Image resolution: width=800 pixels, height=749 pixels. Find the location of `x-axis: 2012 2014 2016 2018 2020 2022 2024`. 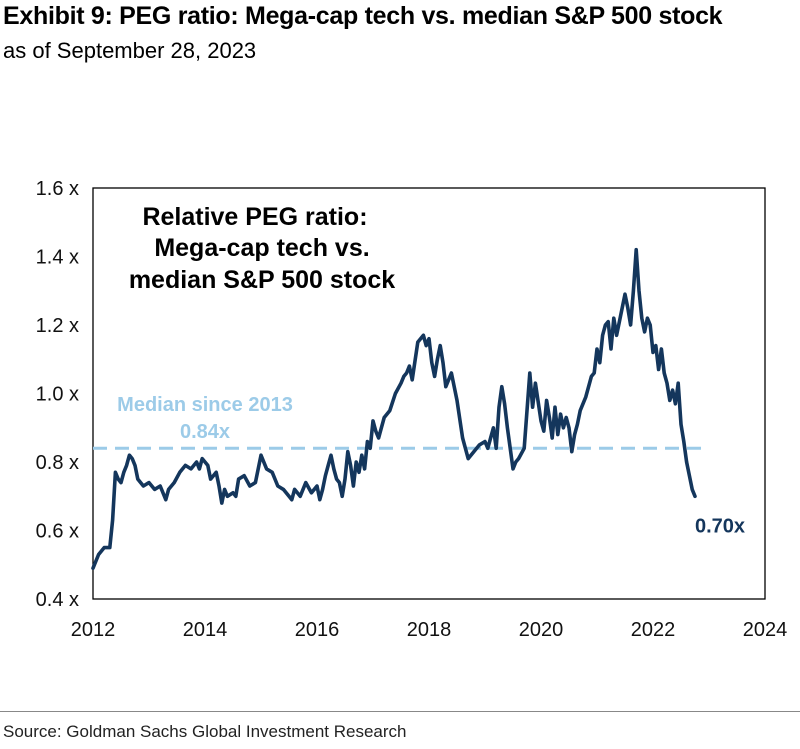

x-axis: 2012 2014 2016 2018 2020 2022 2024 is located at coordinates (429, 630).